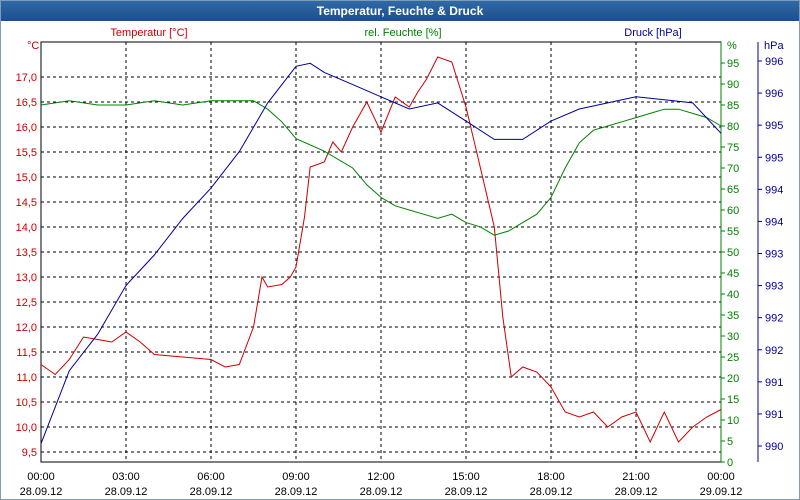  Describe the element at coordinates (26, 403) in the screenshot. I see `temperature-tick-label: 10,5` at that location.